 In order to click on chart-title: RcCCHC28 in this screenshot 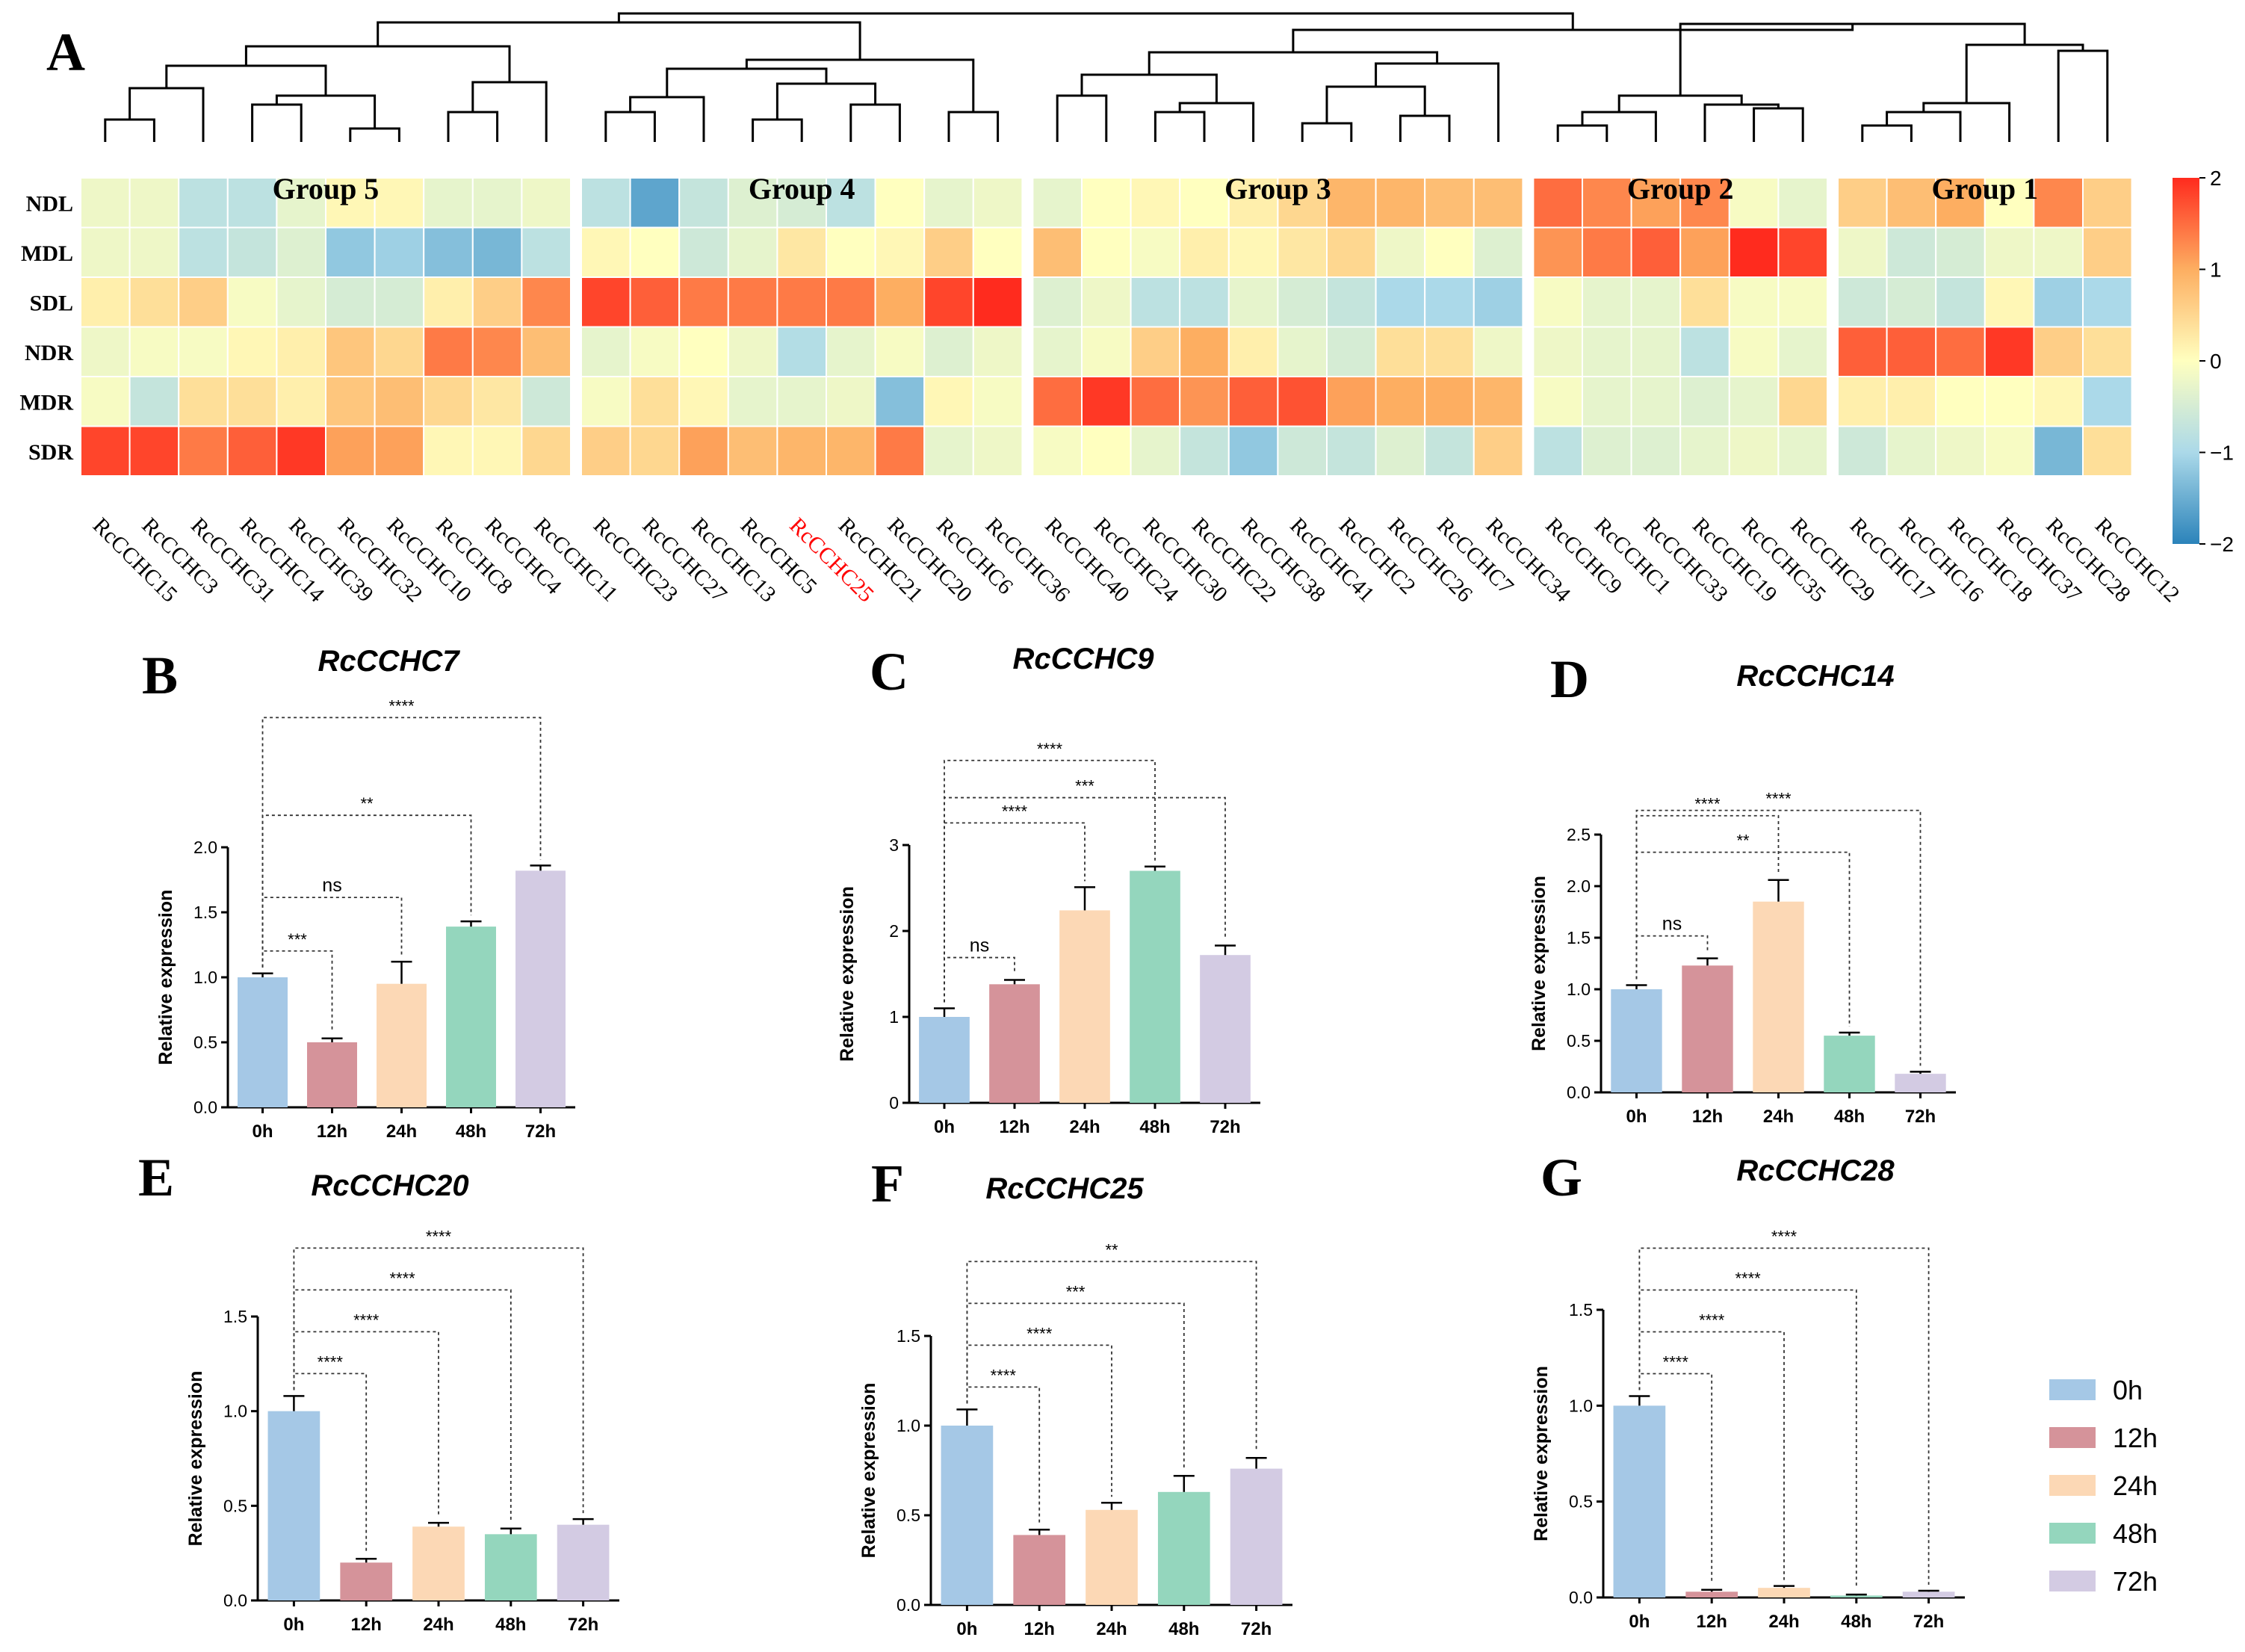, I will do `click(1815, 1170)`.